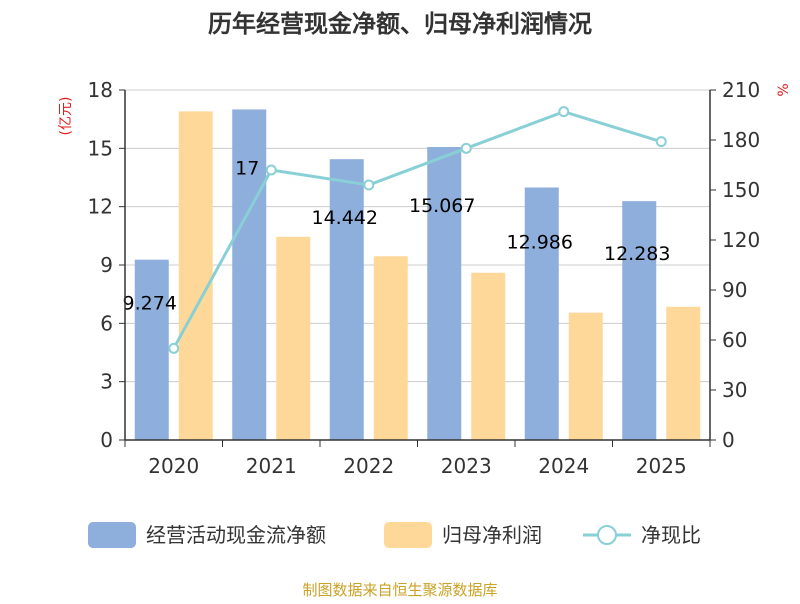 This screenshot has width=800, height=604. I want to click on data-label: 12.283, so click(637, 254).